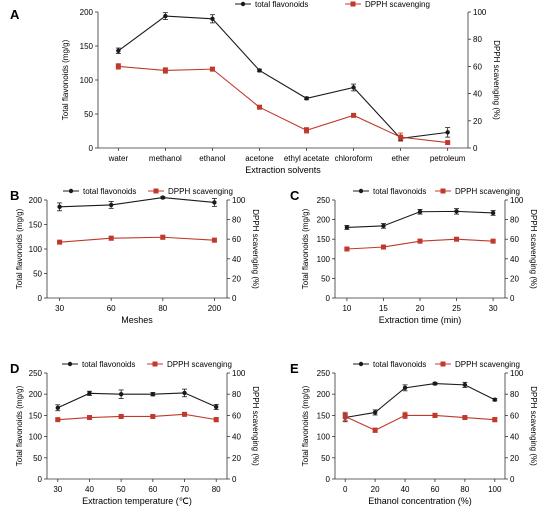  I want to click on panel-label: C, so click(295, 195).